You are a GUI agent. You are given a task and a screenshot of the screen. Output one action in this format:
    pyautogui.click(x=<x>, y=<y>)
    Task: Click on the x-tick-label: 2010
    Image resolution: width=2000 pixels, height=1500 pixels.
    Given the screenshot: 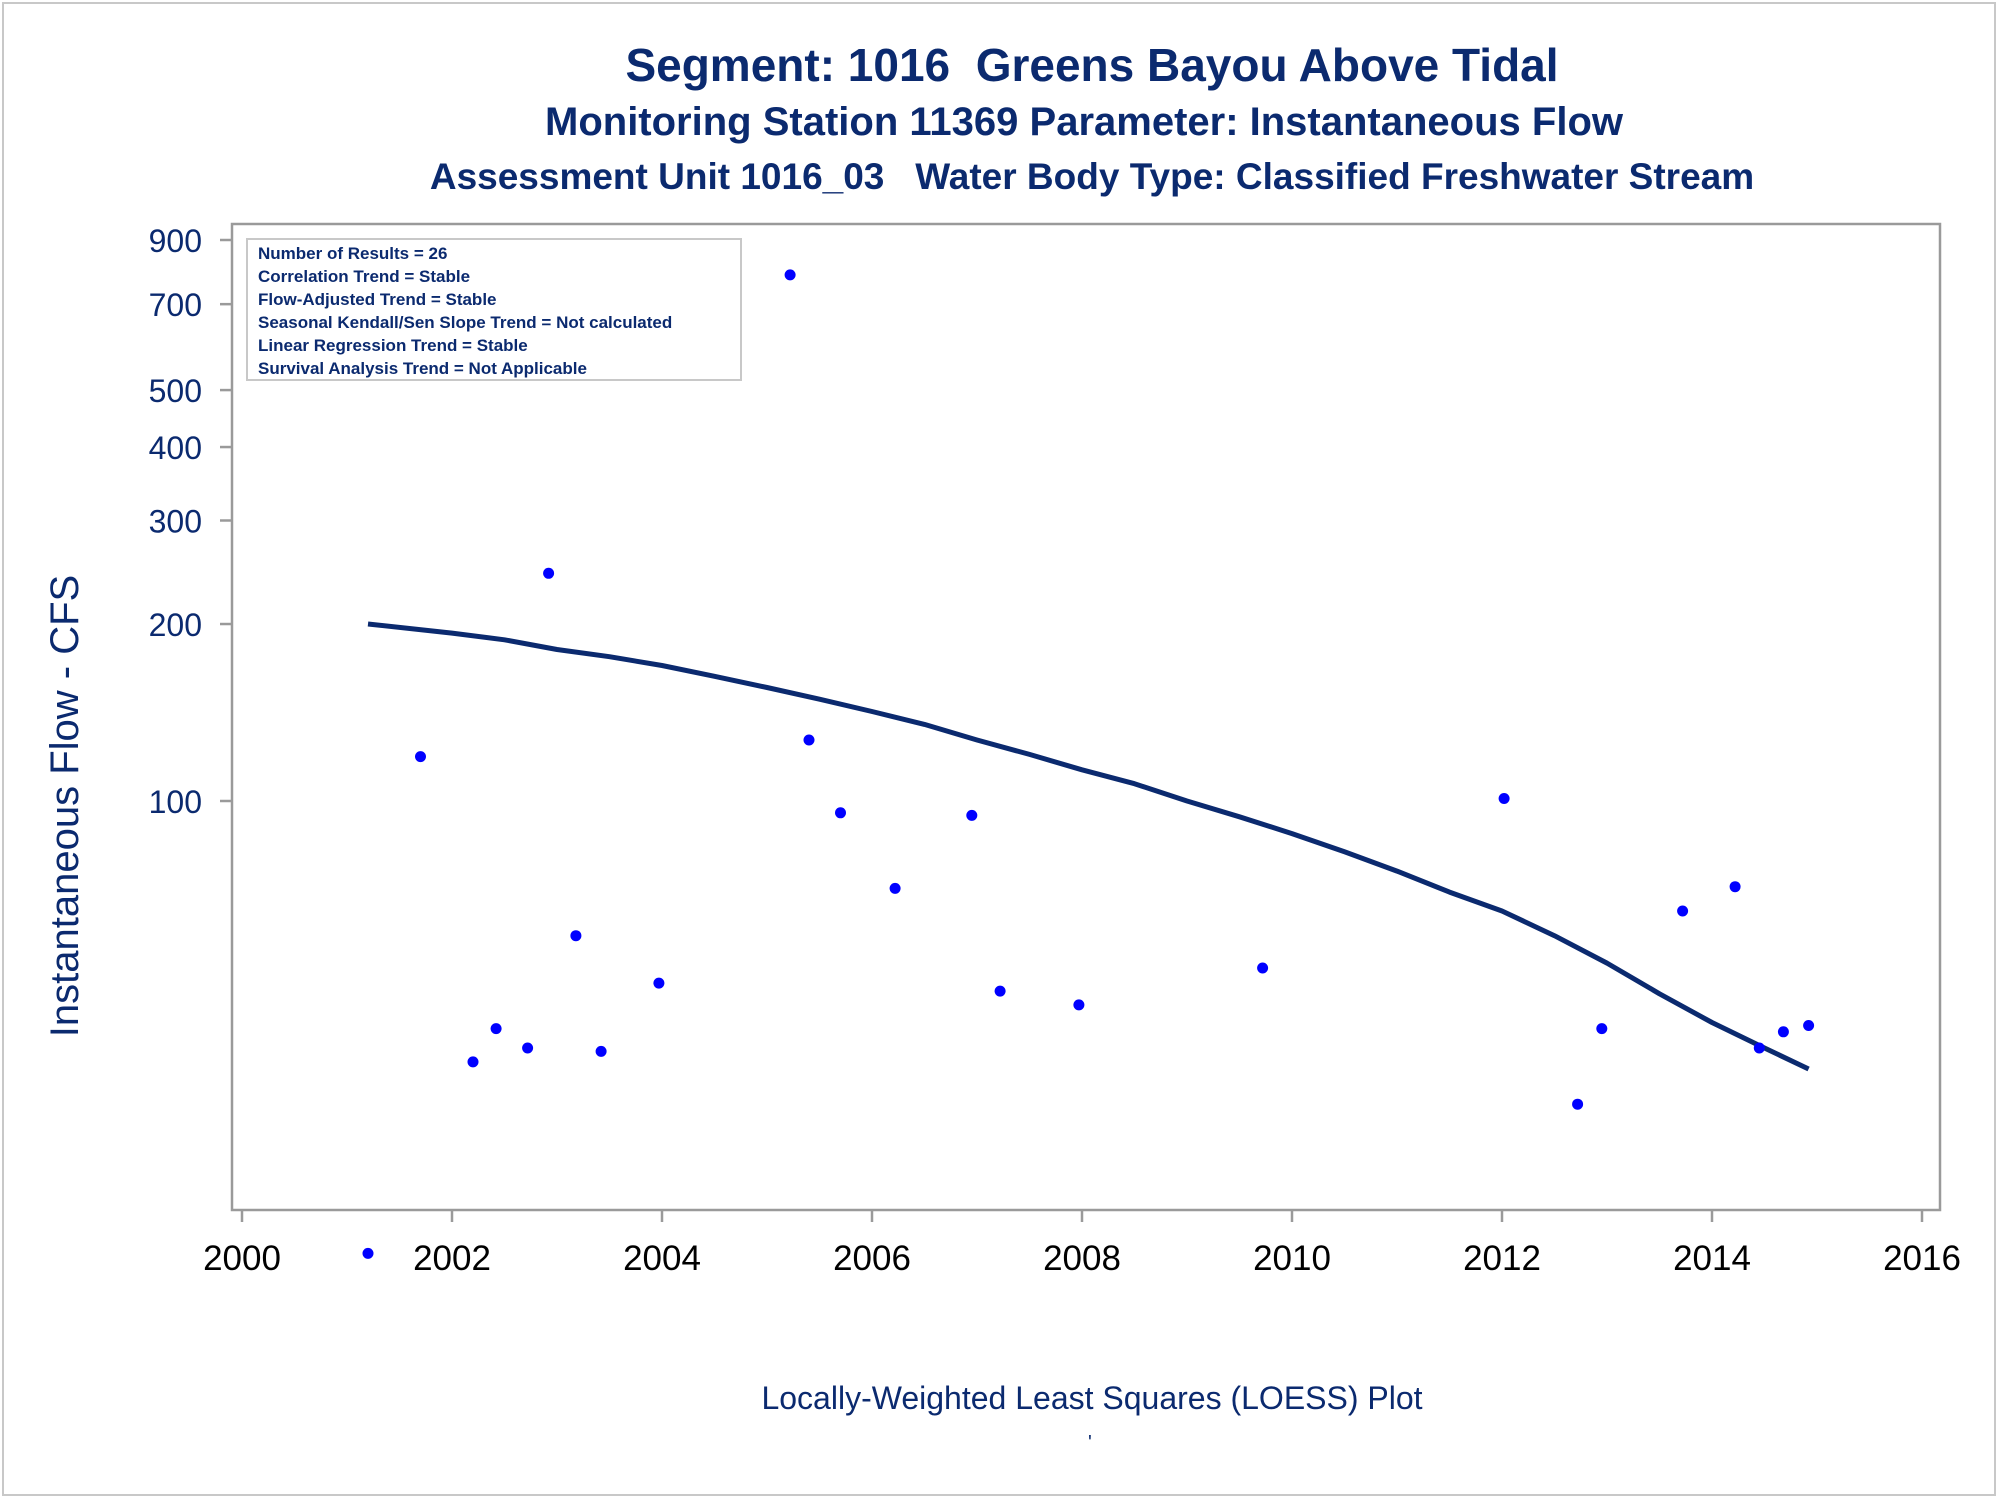 What is the action you would take?
    pyautogui.click(x=1292, y=1258)
    